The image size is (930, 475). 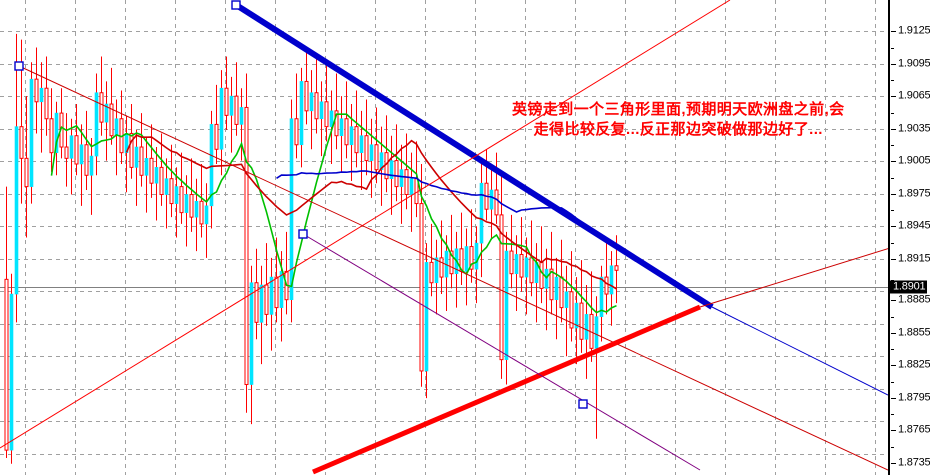 I want to click on price-scale-axis-line, so click(x=889, y=237).